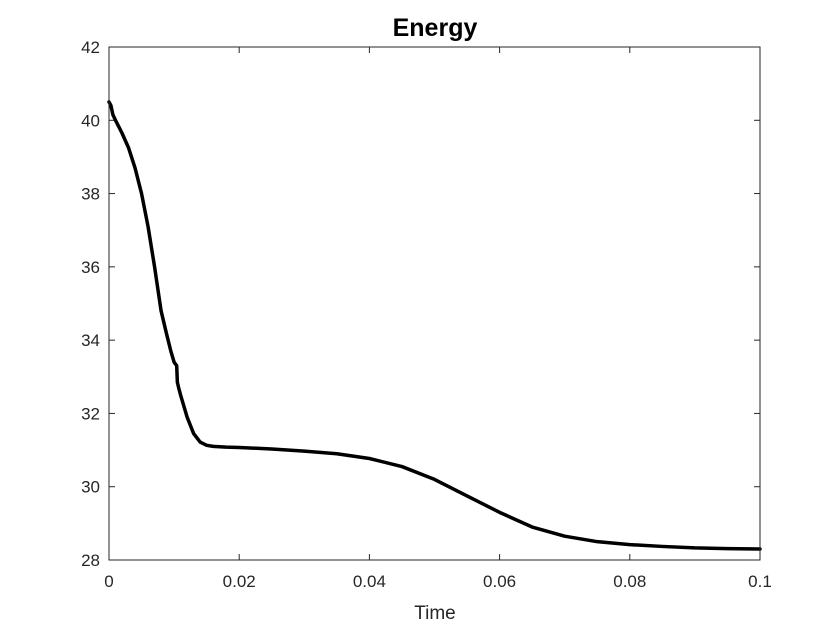 The width and height of the screenshot is (840, 630). Describe the element at coordinates (369, 581) in the screenshot. I see `x-tick-label: 0.04` at that location.